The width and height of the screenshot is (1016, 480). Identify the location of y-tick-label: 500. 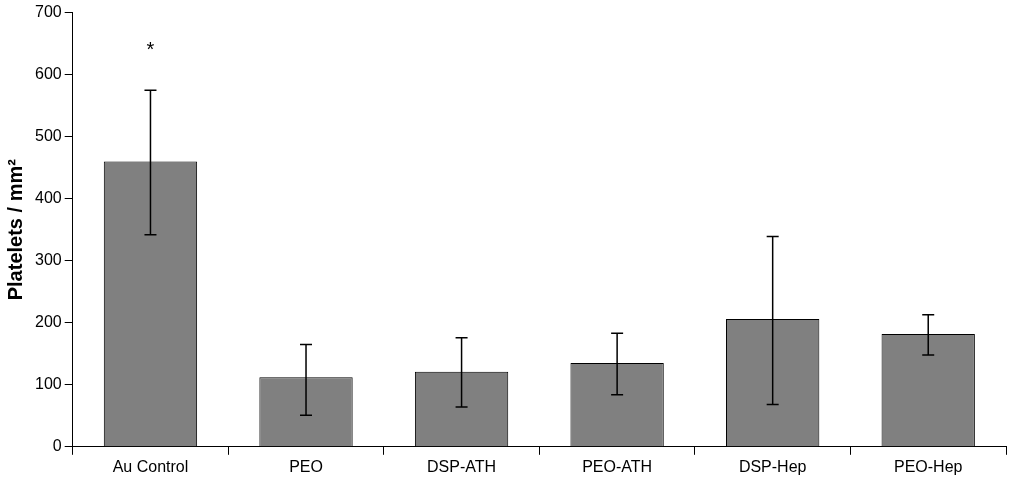
(48, 136).